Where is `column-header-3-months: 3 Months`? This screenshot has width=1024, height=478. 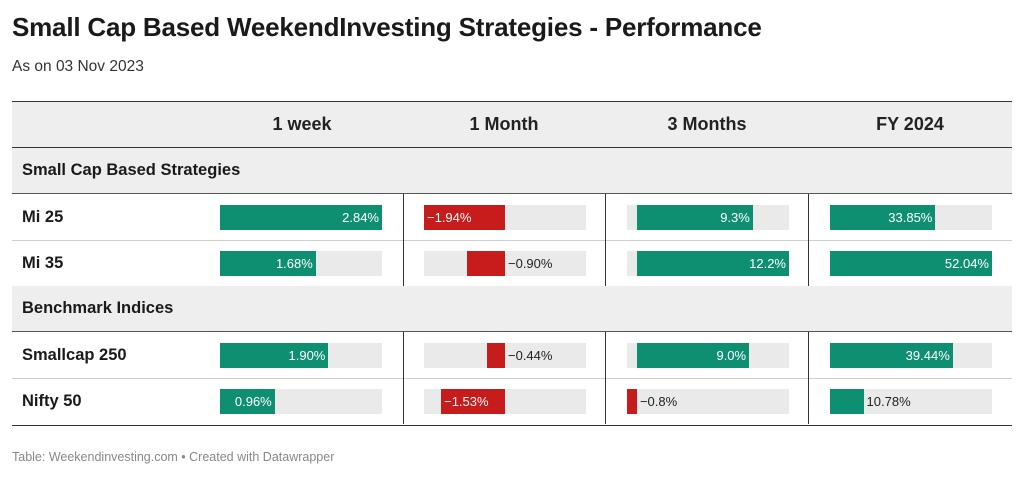 column-header-3-months: 3 Months is located at coordinates (707, 124).